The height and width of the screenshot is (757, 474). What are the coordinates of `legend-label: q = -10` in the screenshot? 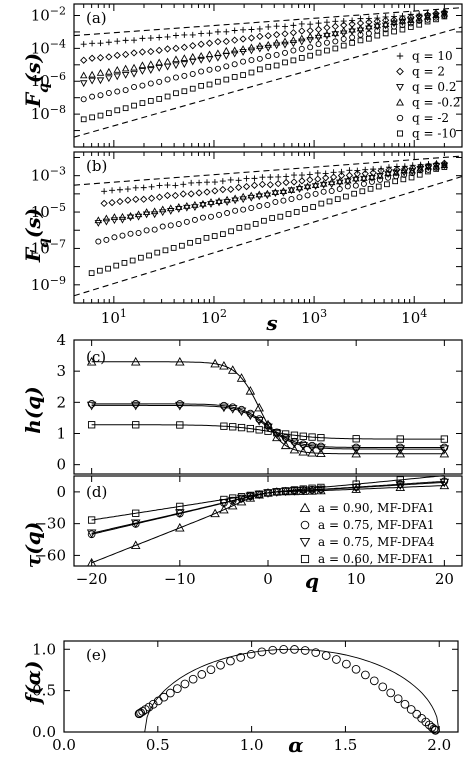 It's located at (434, 134).